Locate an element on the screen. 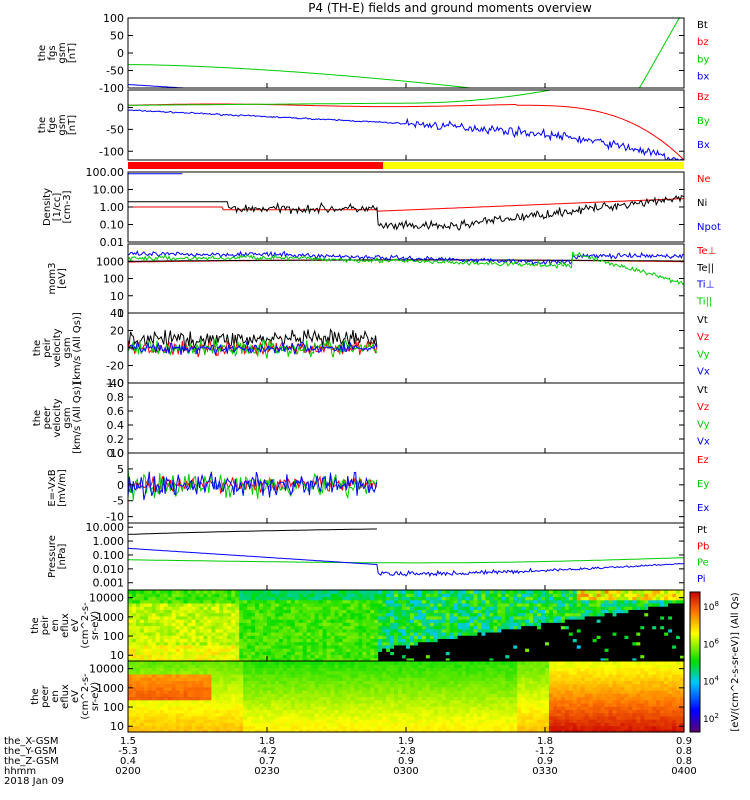  fge-series-By is located at coordinates (406, 97).